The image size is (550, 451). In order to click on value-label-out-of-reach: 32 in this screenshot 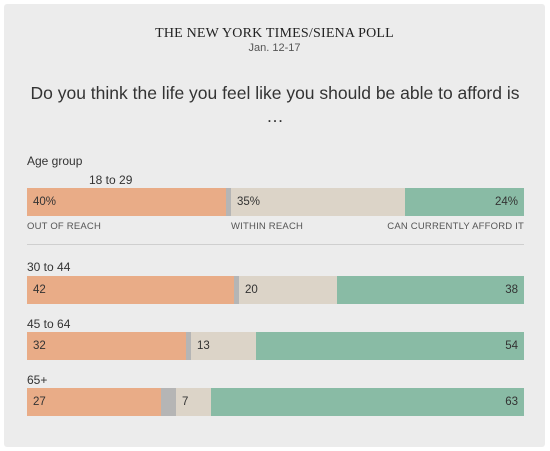, I will do `click(39, 346)`.